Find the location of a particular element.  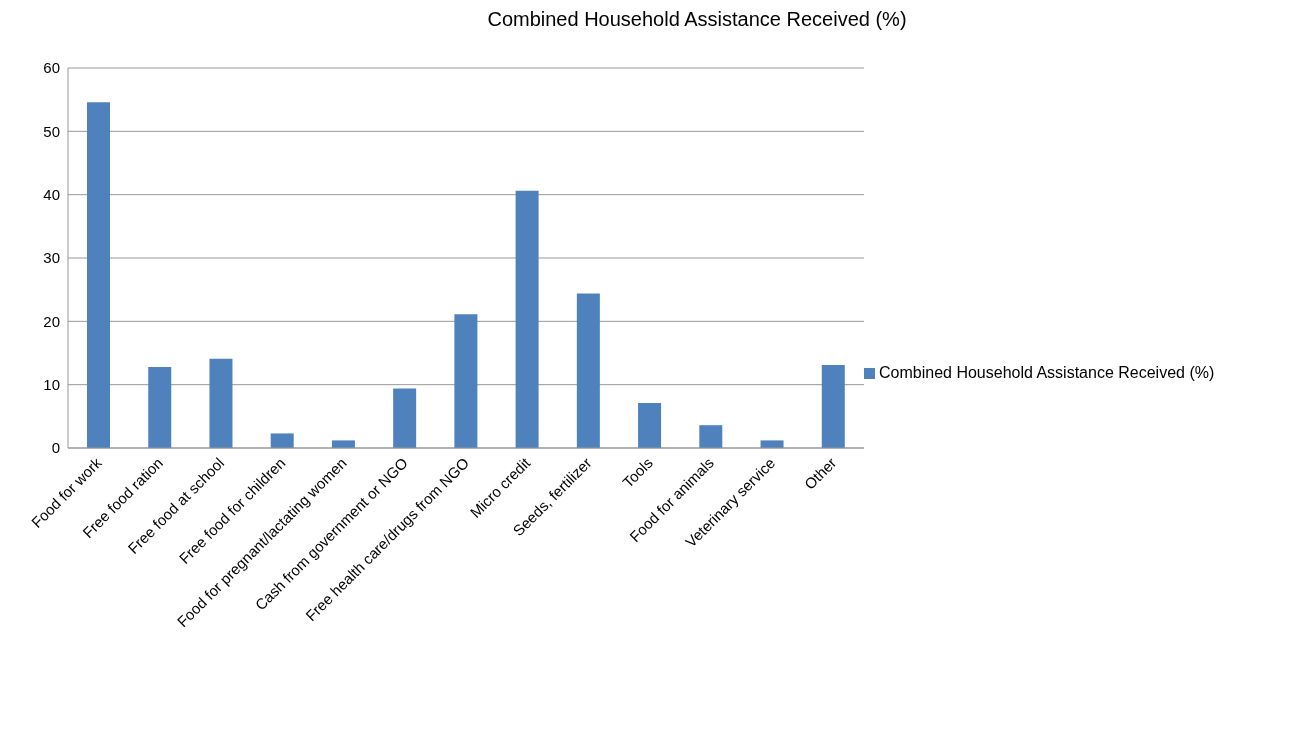

y-tick-label: 60 is located at coordinates (51, 68).